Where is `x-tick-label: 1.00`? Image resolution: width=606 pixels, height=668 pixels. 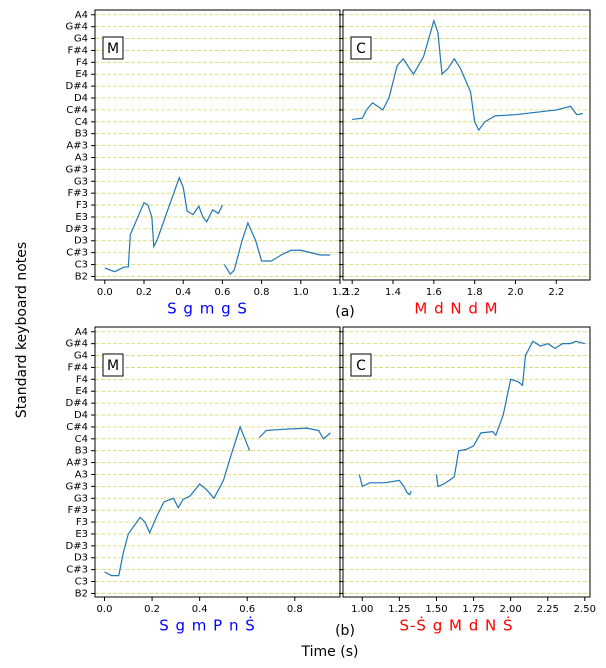
x-tick-label: 1.00 is located at coordinates (362, 609).